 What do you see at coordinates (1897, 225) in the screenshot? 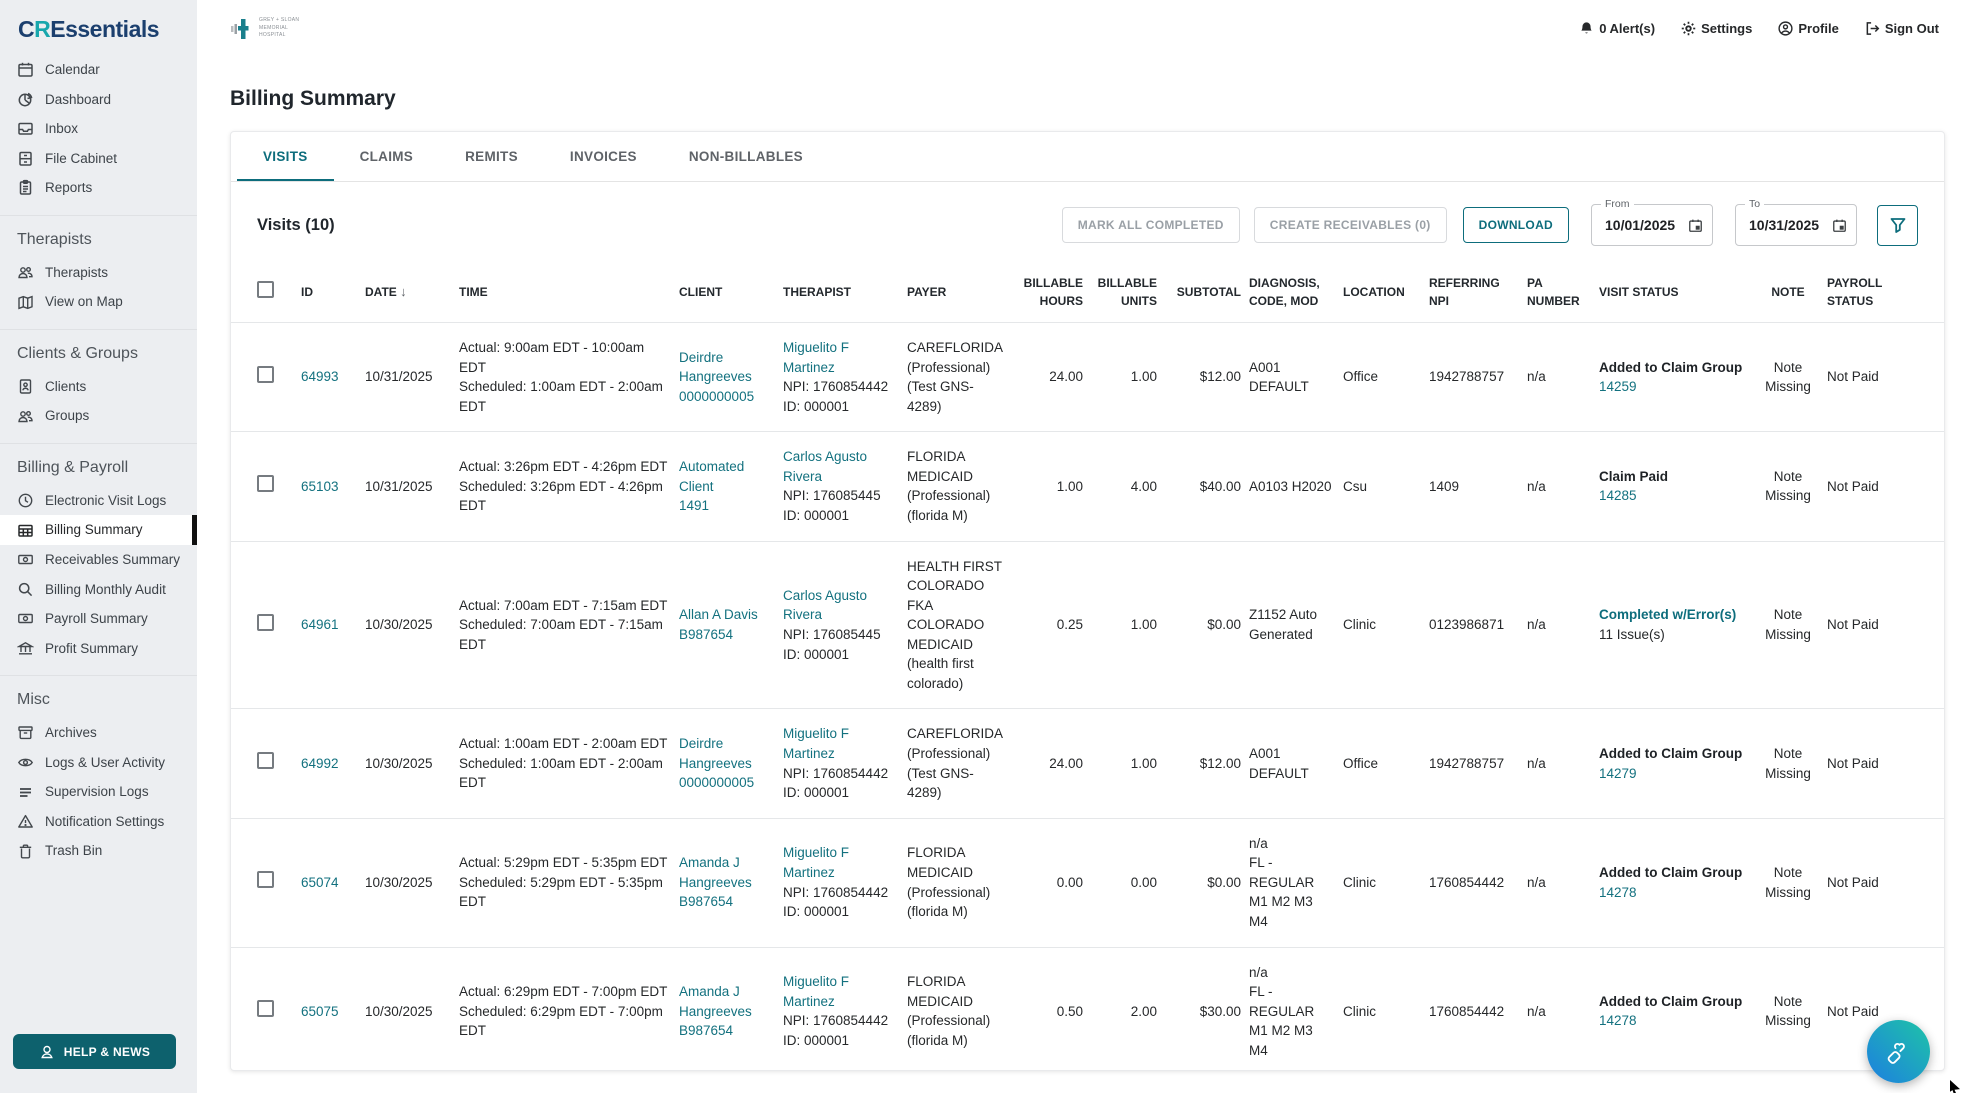
I see `filter-button` at bounding box center [1897, 225].